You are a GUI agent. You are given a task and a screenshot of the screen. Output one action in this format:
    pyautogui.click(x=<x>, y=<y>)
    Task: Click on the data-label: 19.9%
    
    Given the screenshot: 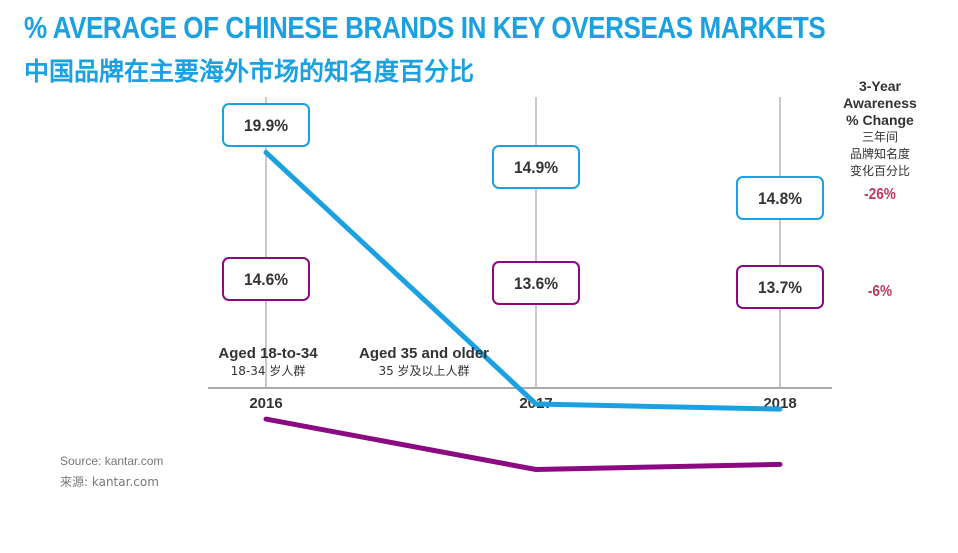 What is the action you would take?
    pyautogui.click(x=266, y=125)
    